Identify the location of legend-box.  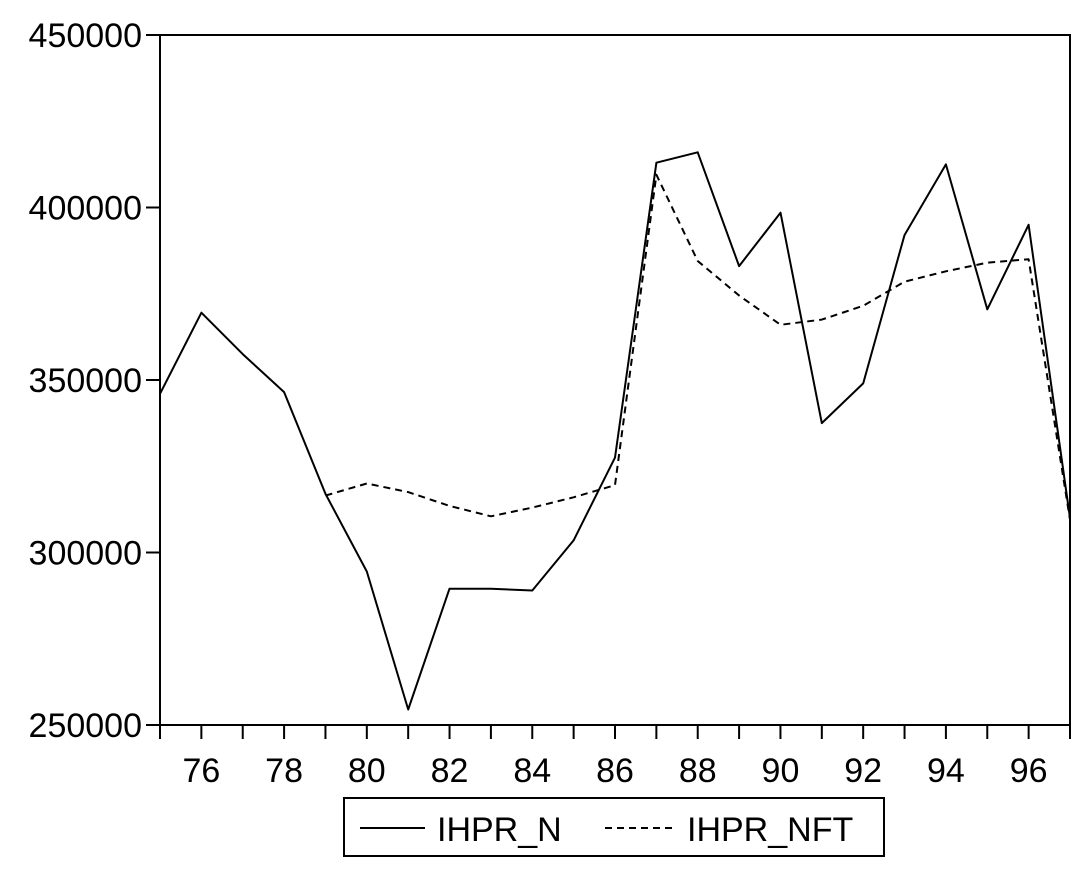
(614, 827).